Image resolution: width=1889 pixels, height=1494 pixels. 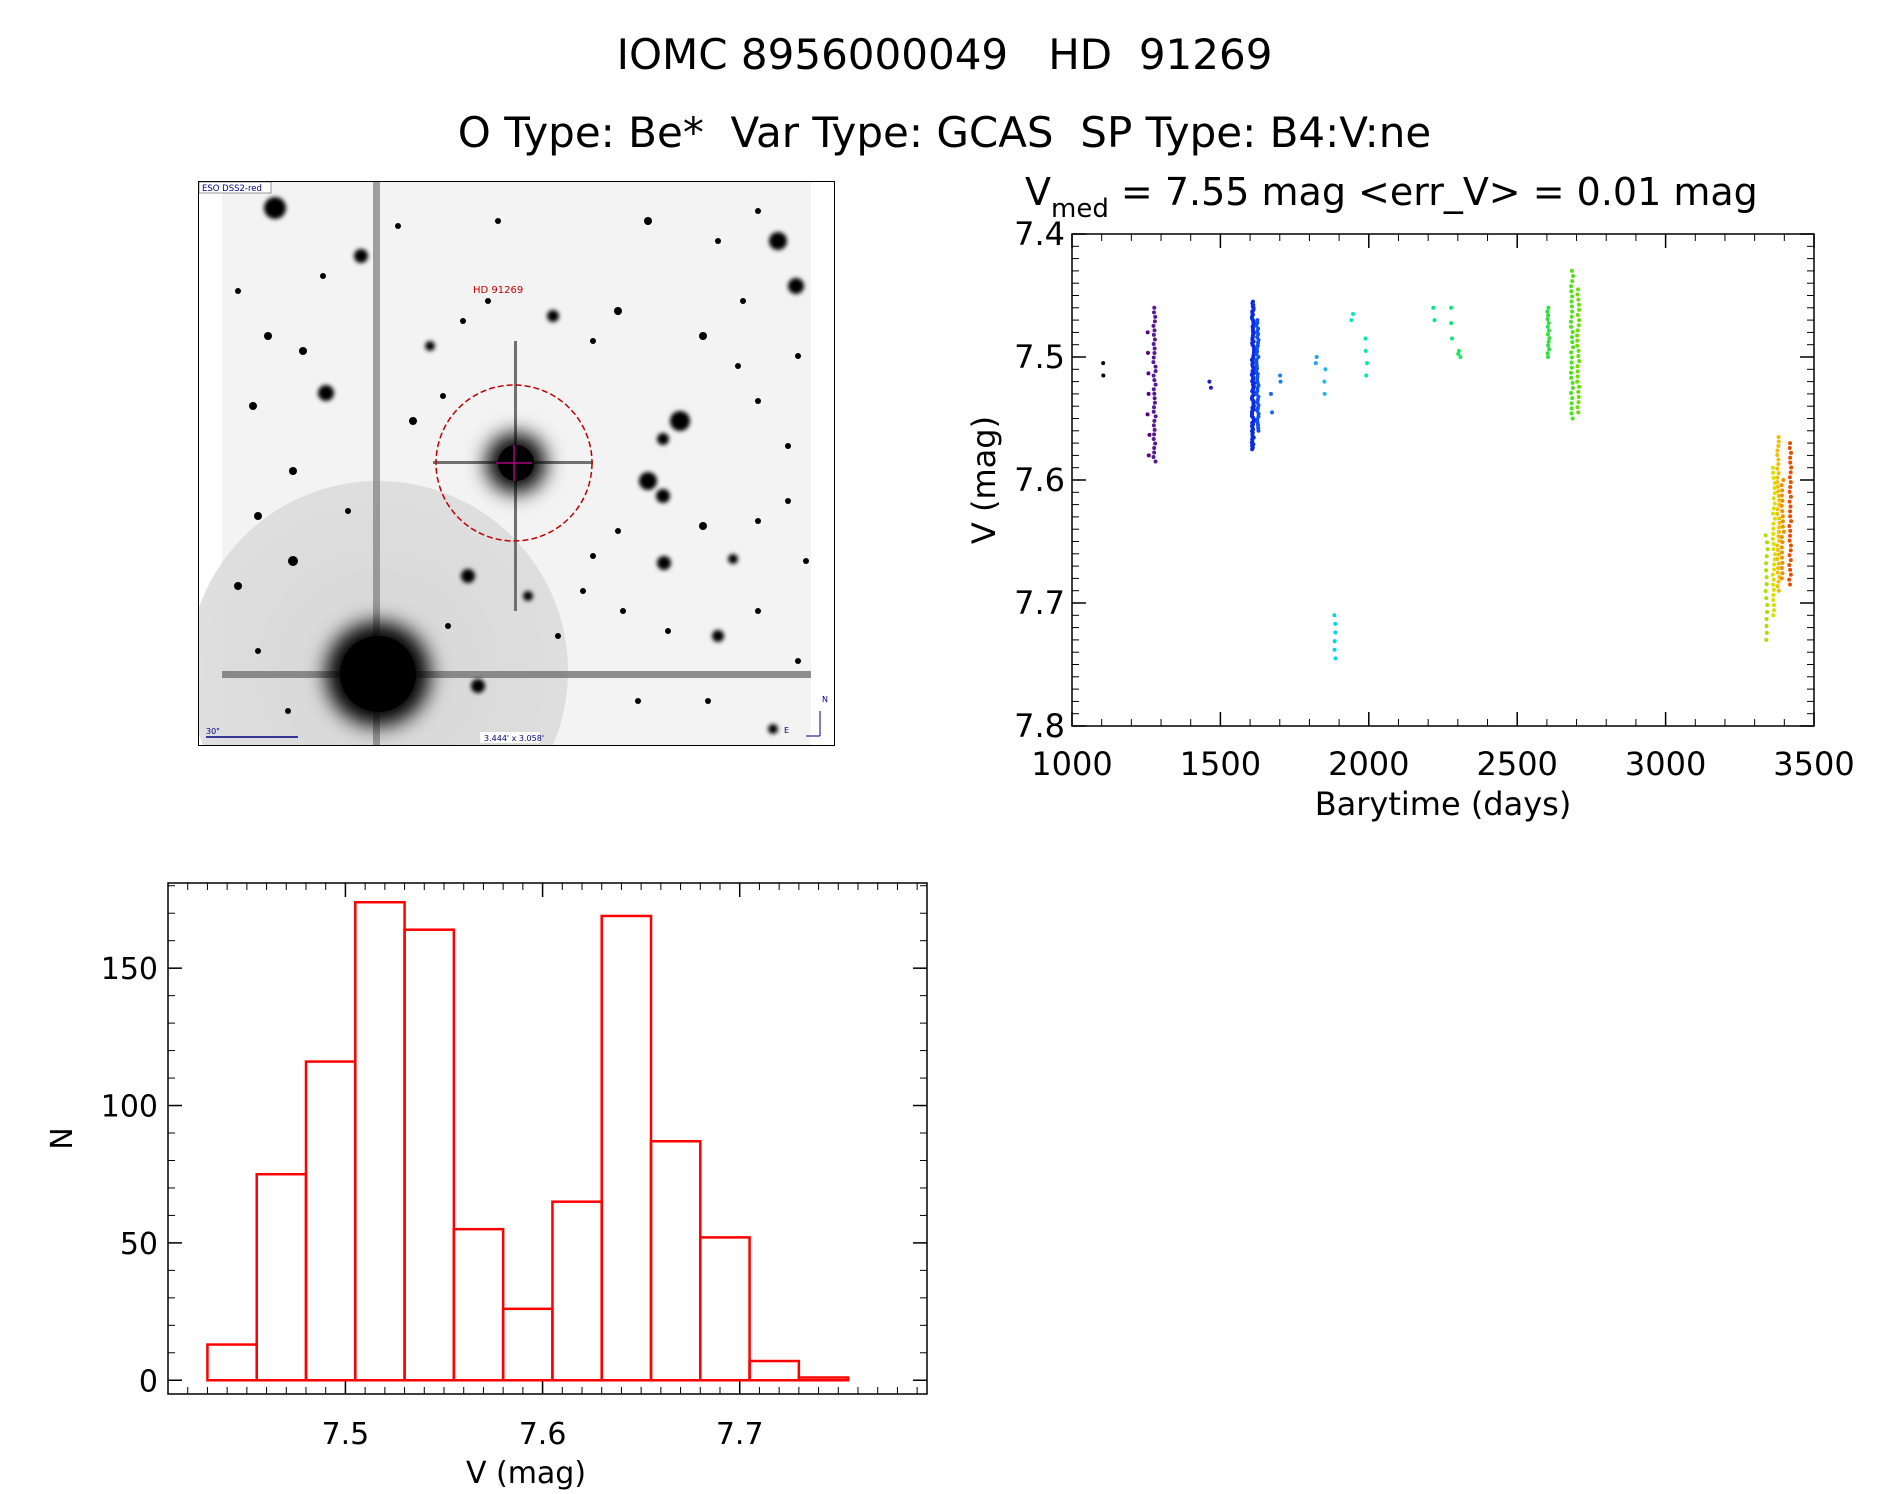 What do you see at coordinates (1433, 192) in the screenshot?
I see `light-curve-title-rest: = 7.55 mag <err_V> = 0.01 mag` at bounding box center [1433, 192].